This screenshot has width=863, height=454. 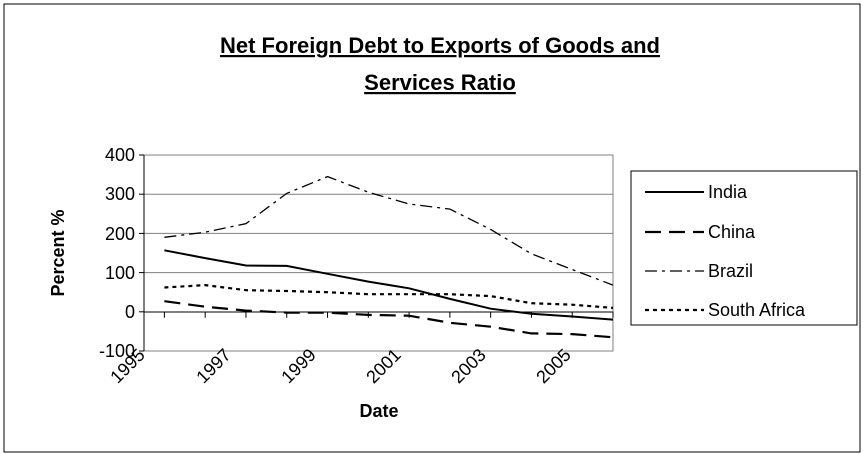 I want to click on y-tick-label: -100, so click(x=117, y=351).